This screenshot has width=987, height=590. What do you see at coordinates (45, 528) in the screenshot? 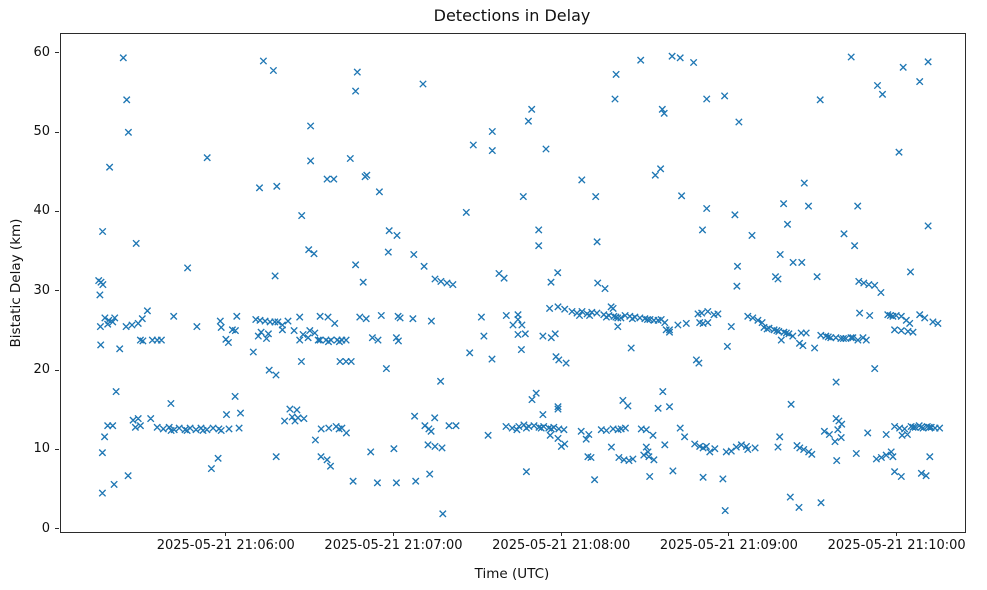
I see `y-tick-label-0: 0` at bounding box center [45, 528].